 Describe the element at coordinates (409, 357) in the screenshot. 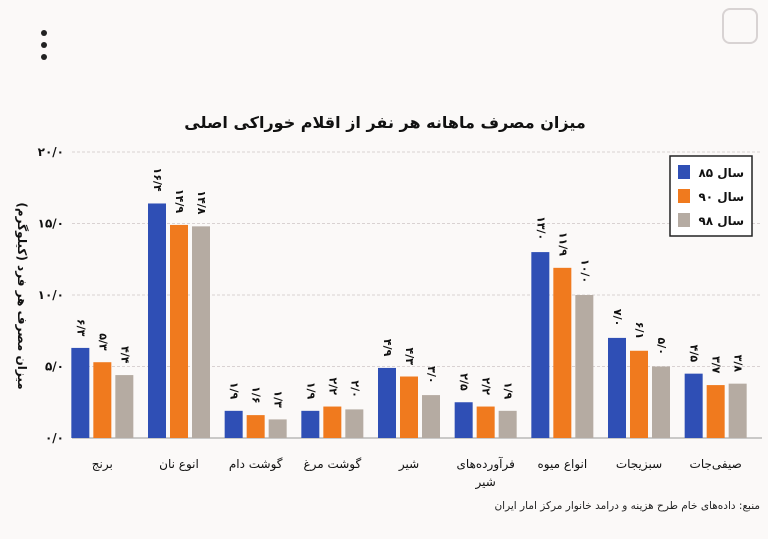

I see `data-label: ۴/۳` at that location.